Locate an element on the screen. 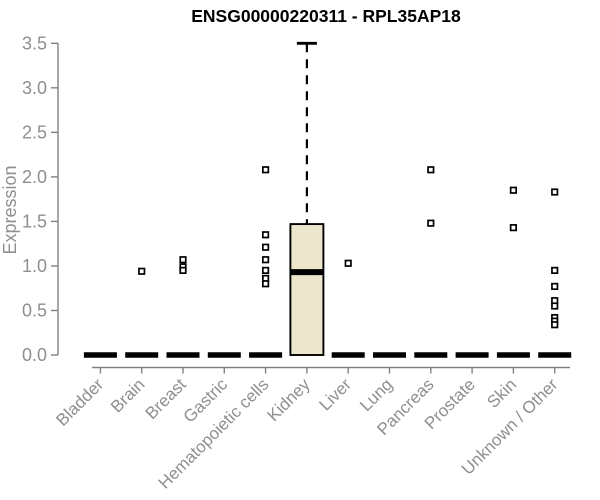  y-tick-label: 3.5 is located at coordinates (34, 43).